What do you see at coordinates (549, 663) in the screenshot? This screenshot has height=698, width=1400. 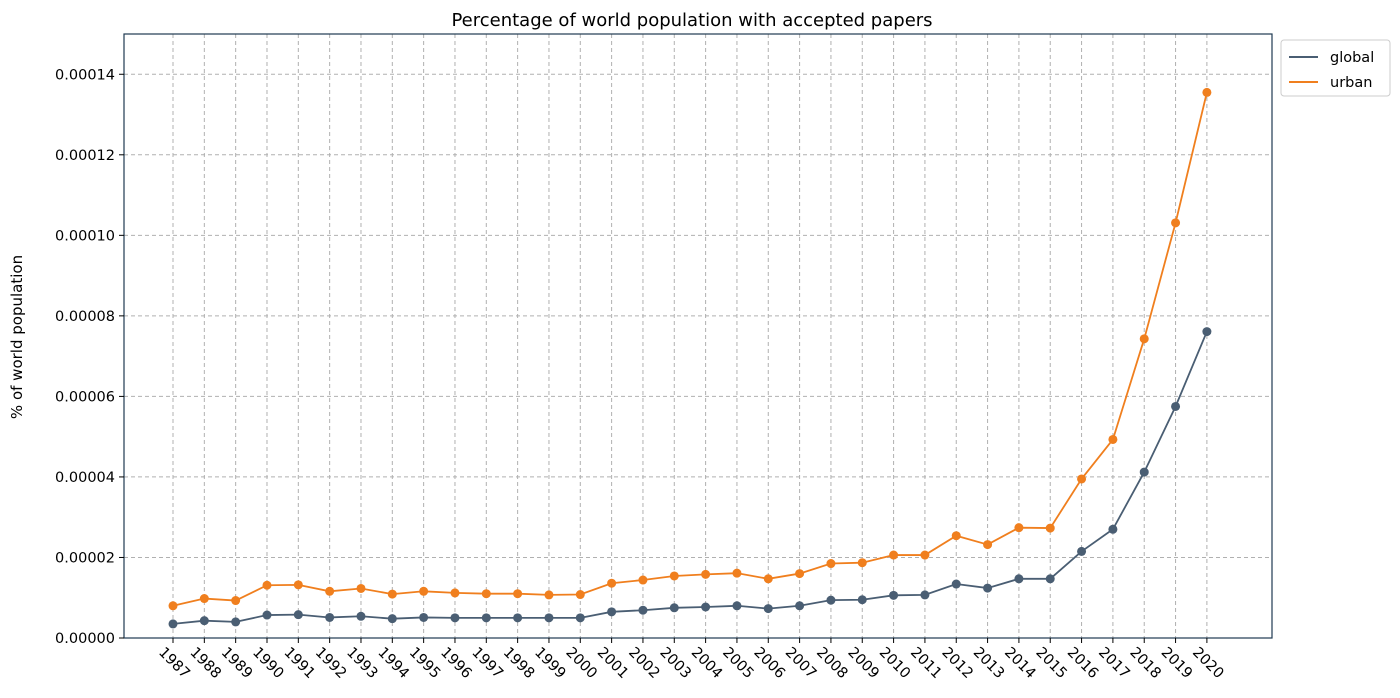 I see `x-tick-label: 1999` at bounding box center [549, 663].